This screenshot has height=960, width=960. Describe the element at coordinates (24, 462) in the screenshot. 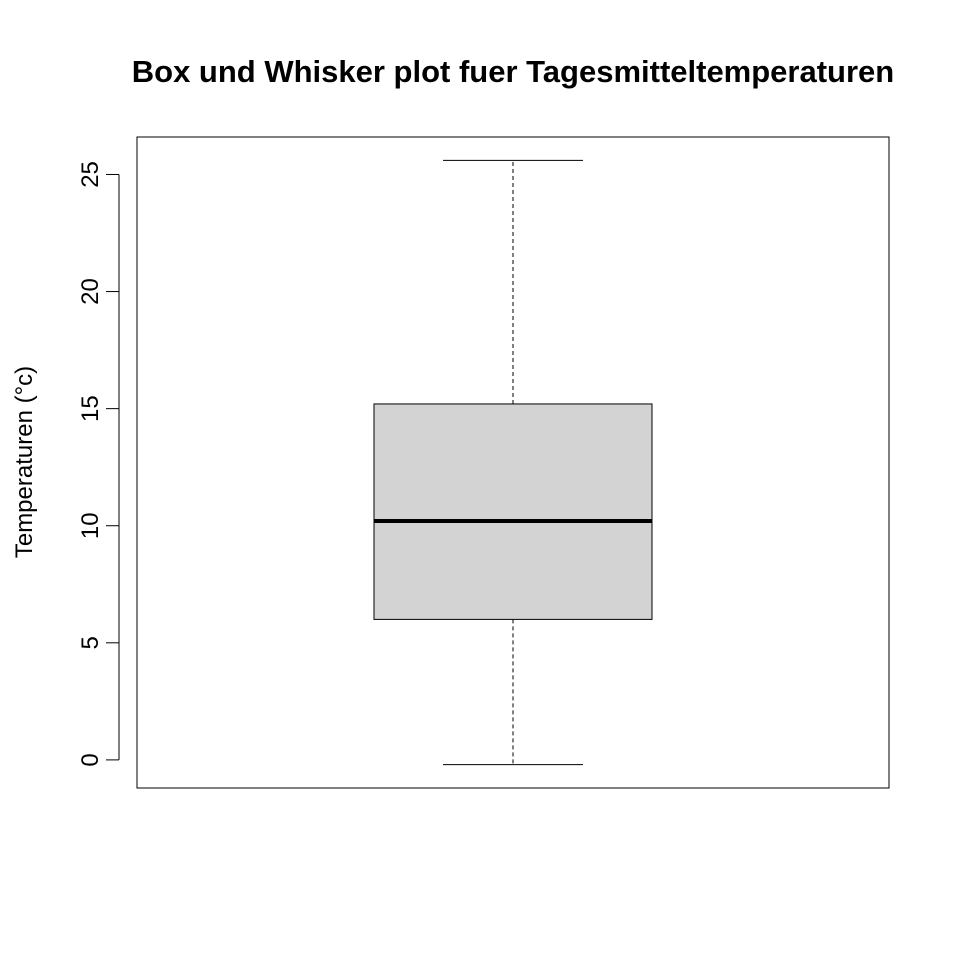

I see `y-axis-label: Temperaturen (°c)` at that location.